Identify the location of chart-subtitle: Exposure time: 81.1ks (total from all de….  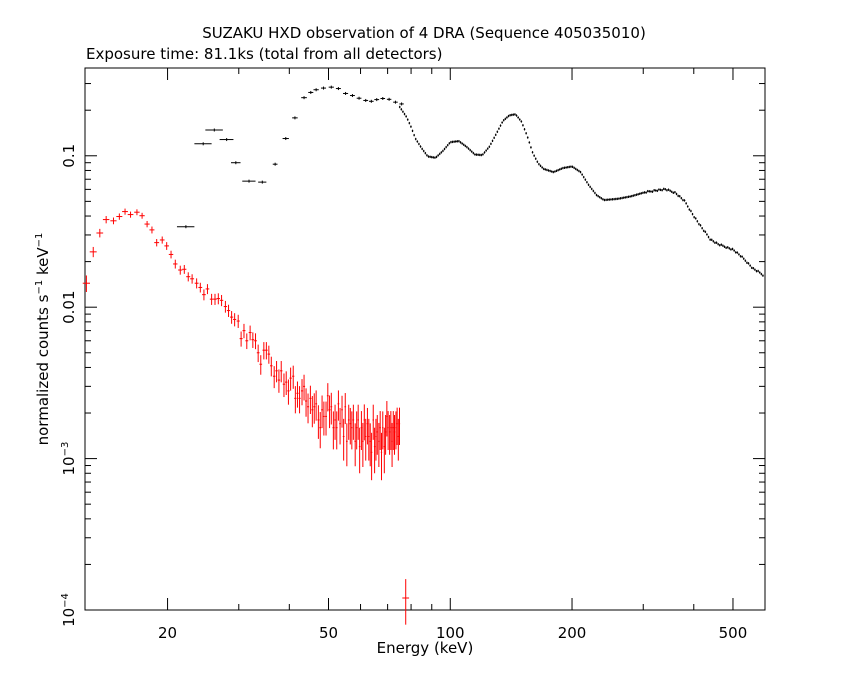
(264, 54).